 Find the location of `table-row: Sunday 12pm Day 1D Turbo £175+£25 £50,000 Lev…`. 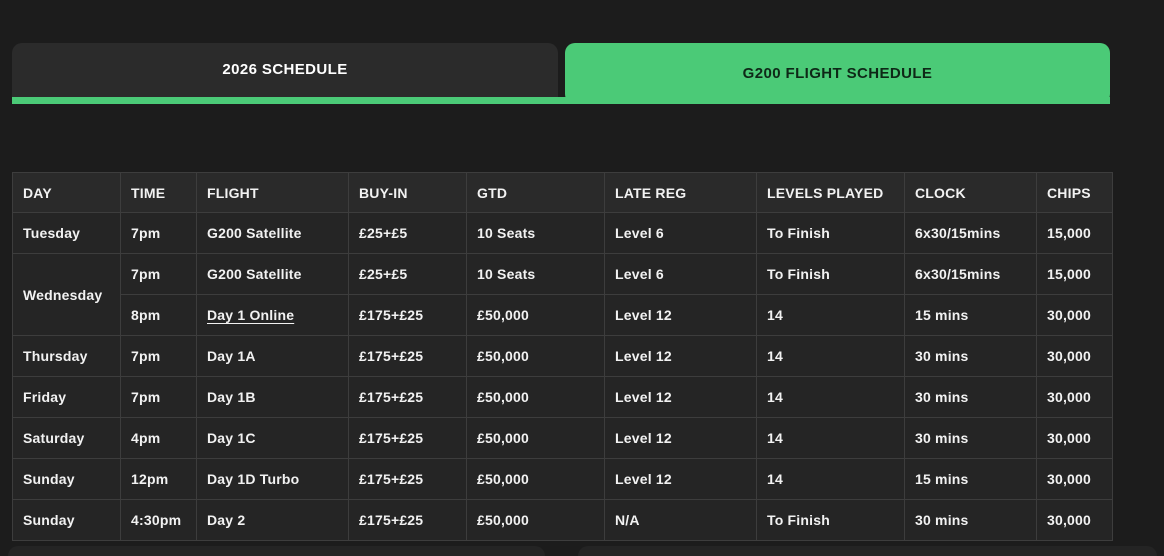

table-row: Sunday 12pm Day 1D Turbo £175+£25 £50,000 Lev… is located at coordinates (562, 479).